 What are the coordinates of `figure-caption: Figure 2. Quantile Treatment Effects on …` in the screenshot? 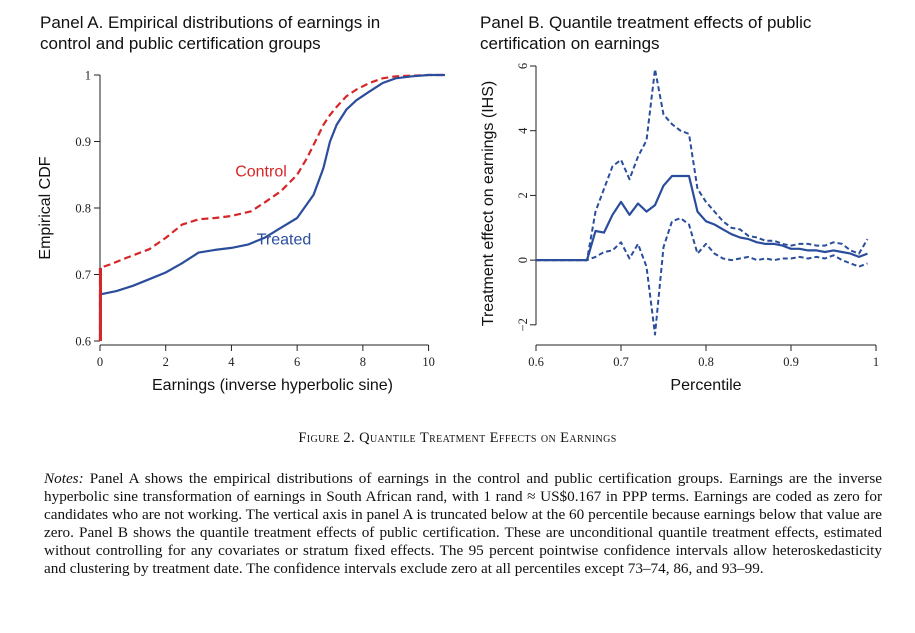 It's located at (457, 438).